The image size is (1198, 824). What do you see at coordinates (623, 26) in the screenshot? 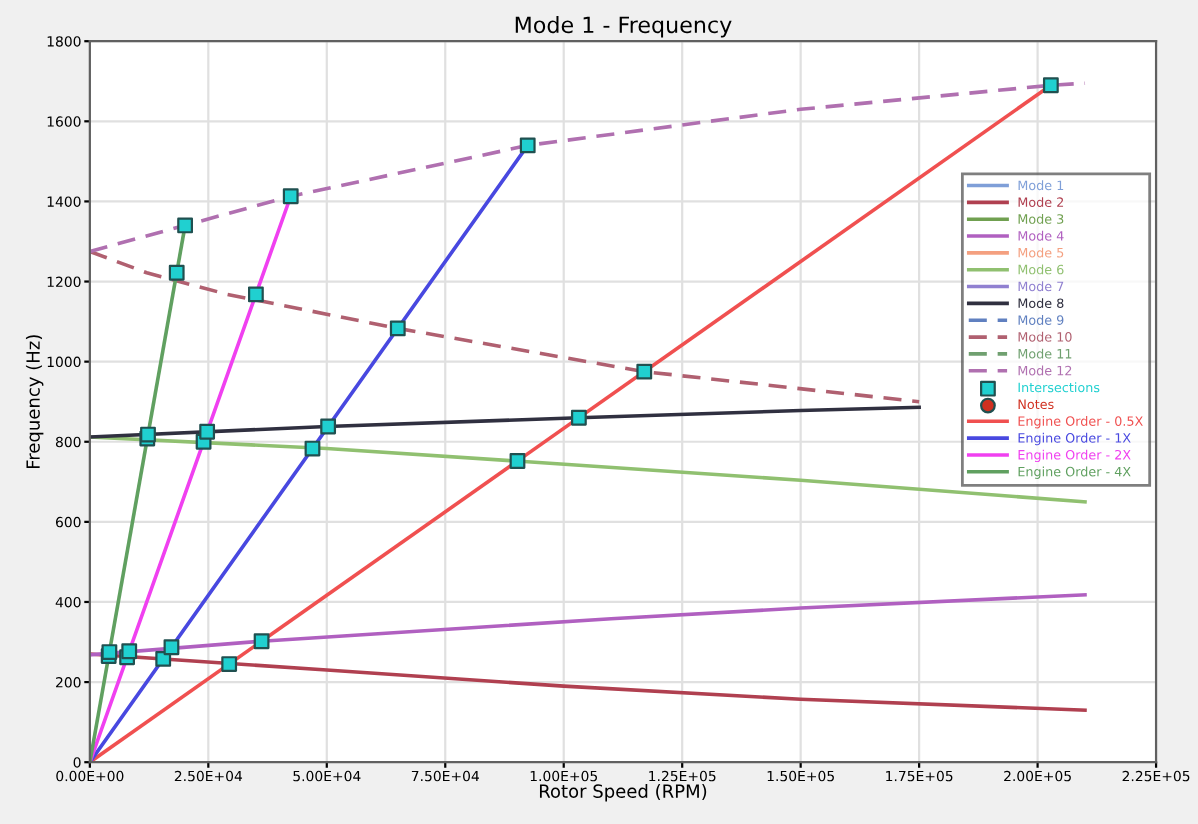
I see `chart-title: Mode 1 - Frequency` at bounding box center [623, 26].